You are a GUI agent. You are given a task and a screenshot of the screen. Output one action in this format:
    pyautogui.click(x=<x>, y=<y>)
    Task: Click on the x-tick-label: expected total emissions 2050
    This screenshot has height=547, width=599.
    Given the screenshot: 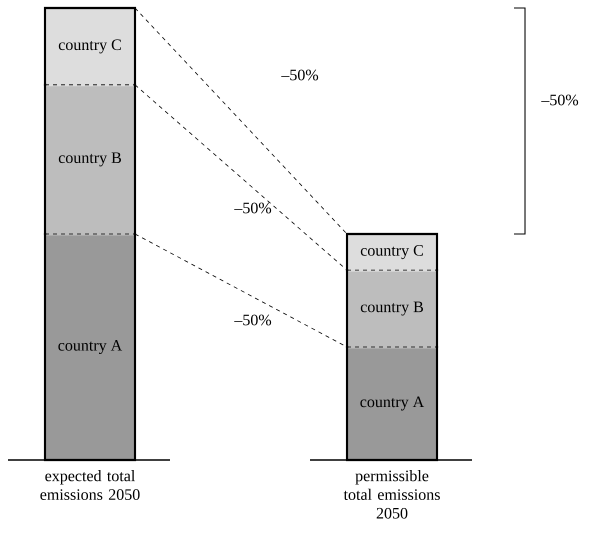 What is the action you would take?
    pyautogui.click(x=90, y=485)
    